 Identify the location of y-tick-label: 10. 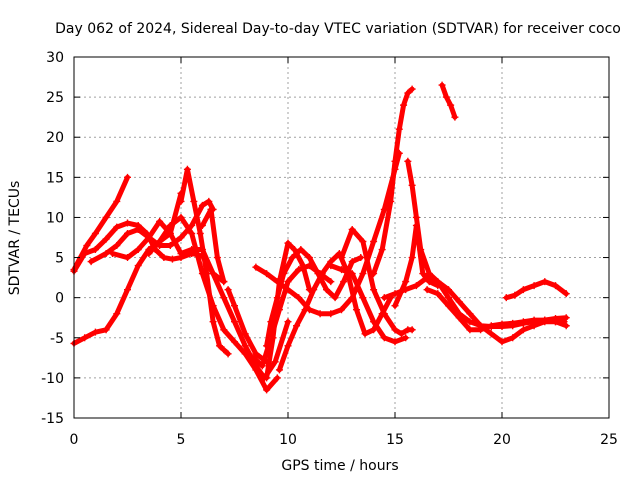
(55, 218).